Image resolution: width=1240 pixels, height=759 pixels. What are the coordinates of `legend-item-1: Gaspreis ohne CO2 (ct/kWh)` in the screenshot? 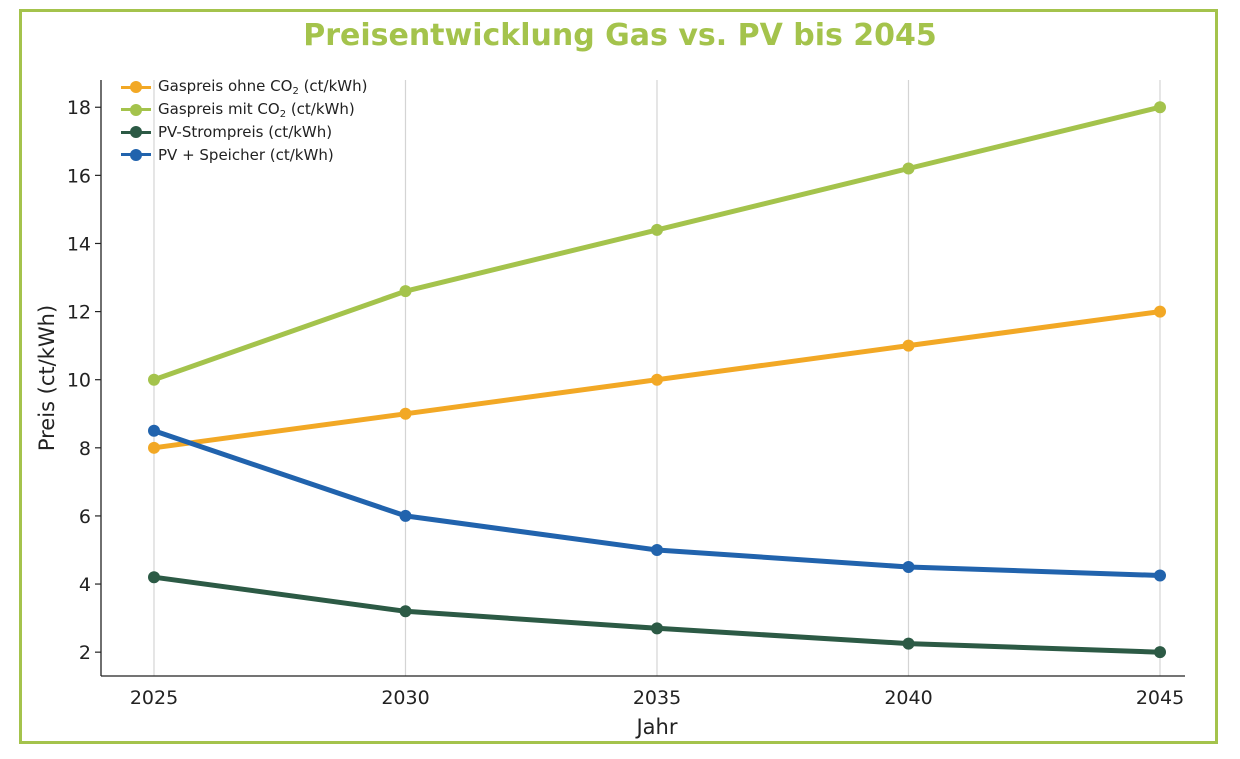 It's located at (244, 87).